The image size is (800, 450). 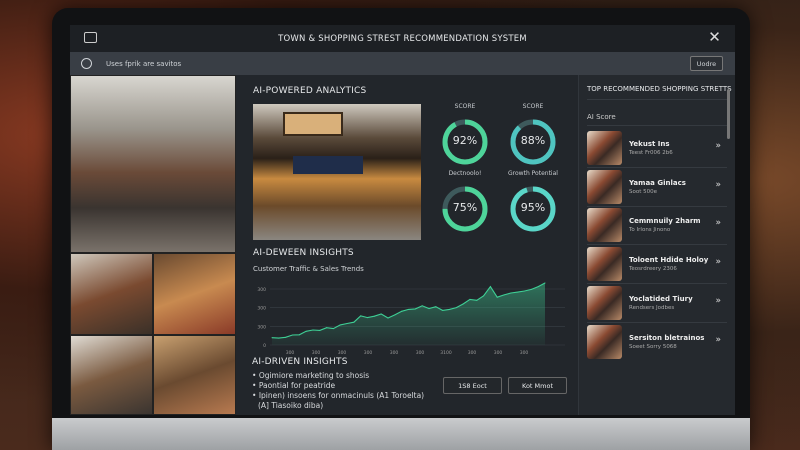 I want to click on gauge-ring, so click(x=465, y=142).